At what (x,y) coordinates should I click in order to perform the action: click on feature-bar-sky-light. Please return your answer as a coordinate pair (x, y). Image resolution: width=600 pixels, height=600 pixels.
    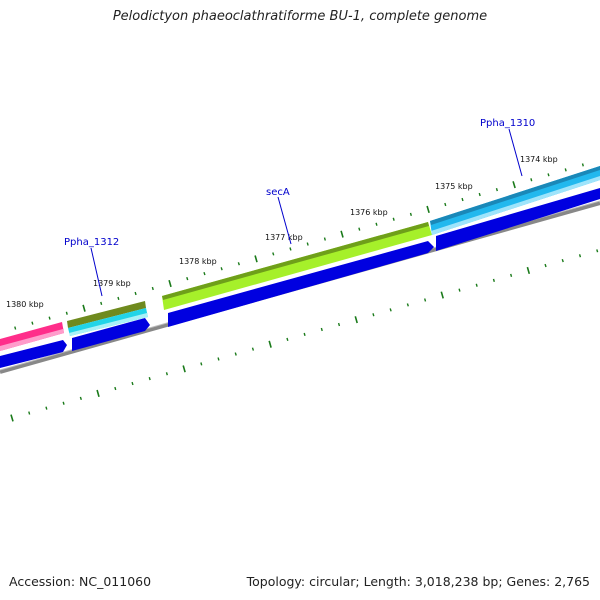
    Looking at the image, I should click on (515, 205).